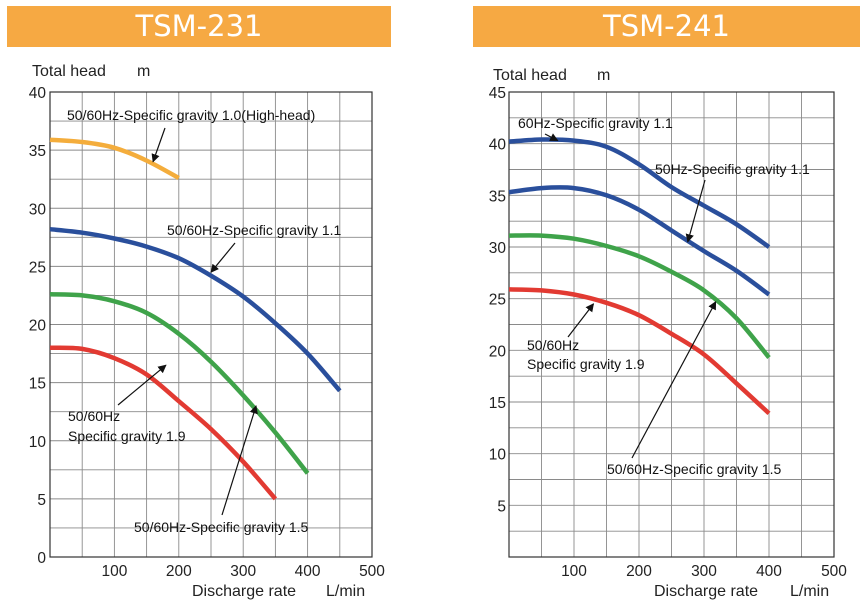 Image resolution: width=868 pixels, height=613 pixels. What do you see at coordinates (191, 115) in the screenshot?
I see `annotation-label: 50/60Hz-Specific gravity 1.0(High-head)` at bounding box center [191, 115].